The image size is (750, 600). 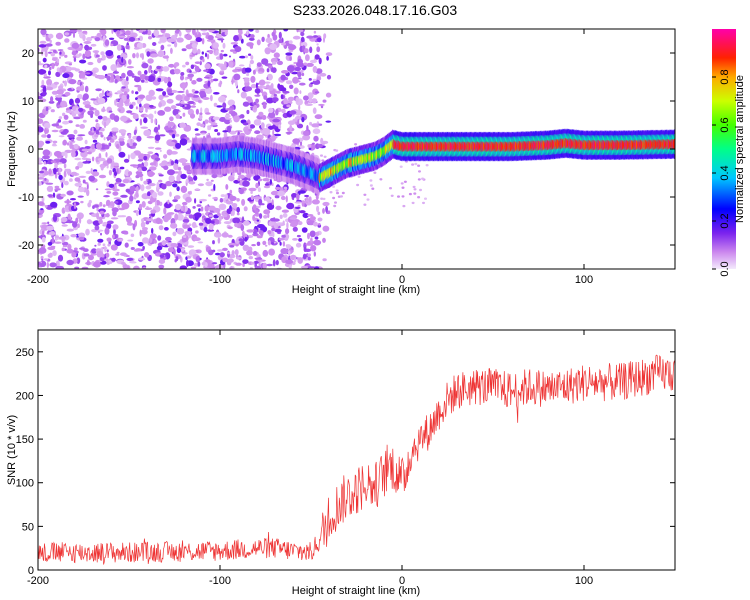 What do you see at coordinates (725, 76) in the screenshot?
I see `colorbar-tick-label: 0.8` at bounding box center [725, 76].